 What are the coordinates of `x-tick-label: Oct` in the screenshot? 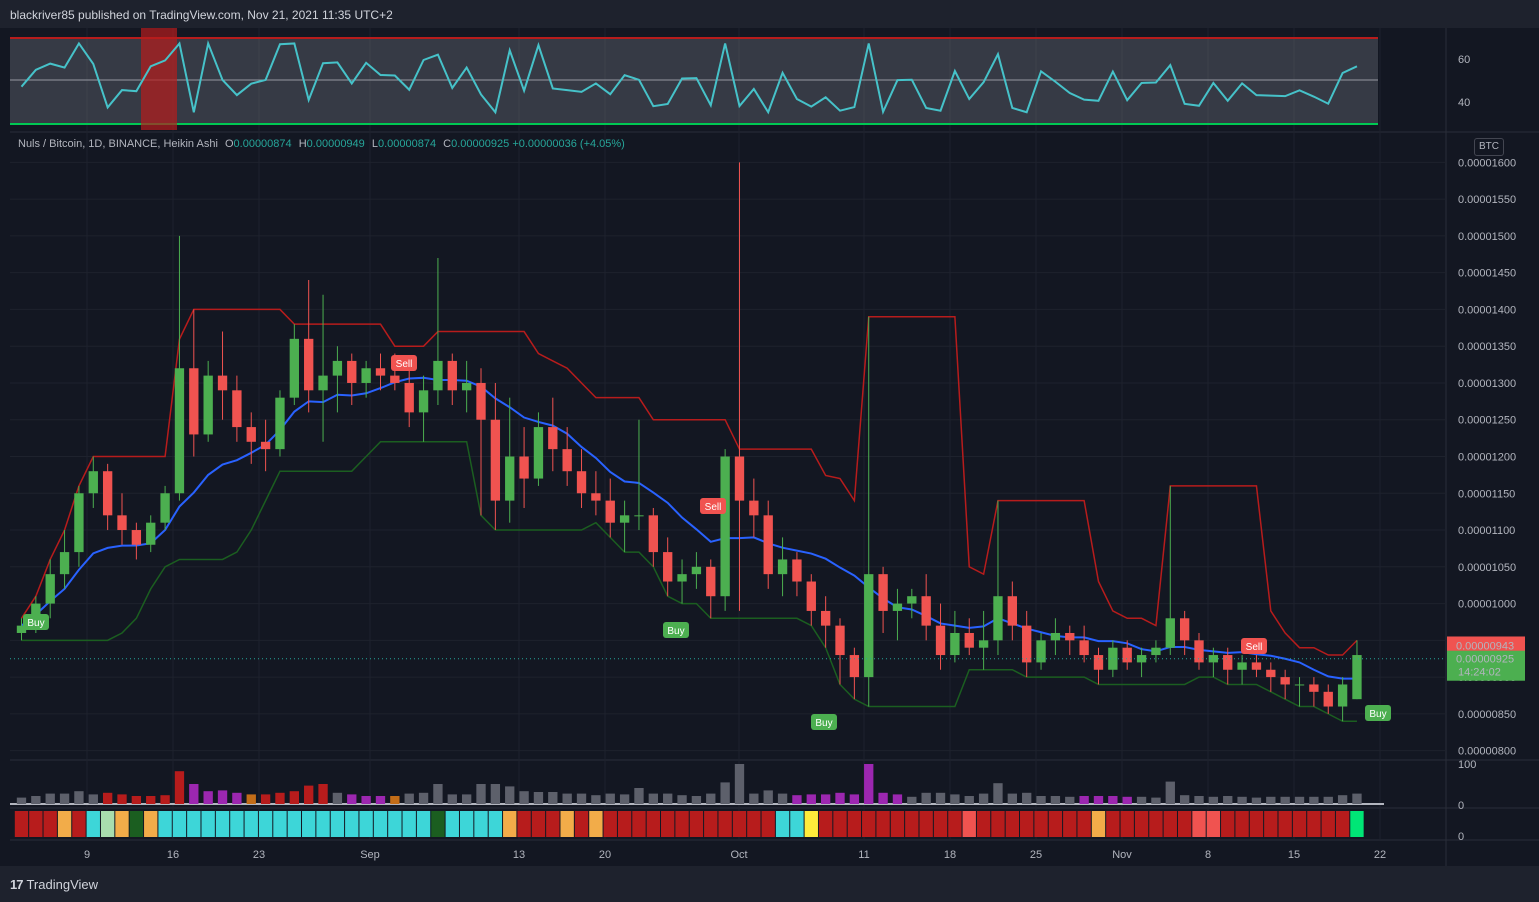 It's located at (738, 855).